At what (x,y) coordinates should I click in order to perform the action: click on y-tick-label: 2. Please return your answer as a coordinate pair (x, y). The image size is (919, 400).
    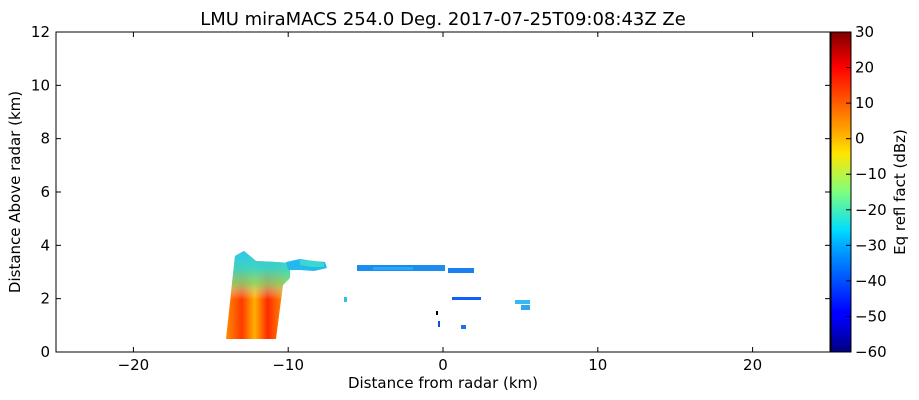
    Looking at the image, I should click on (45, 299).